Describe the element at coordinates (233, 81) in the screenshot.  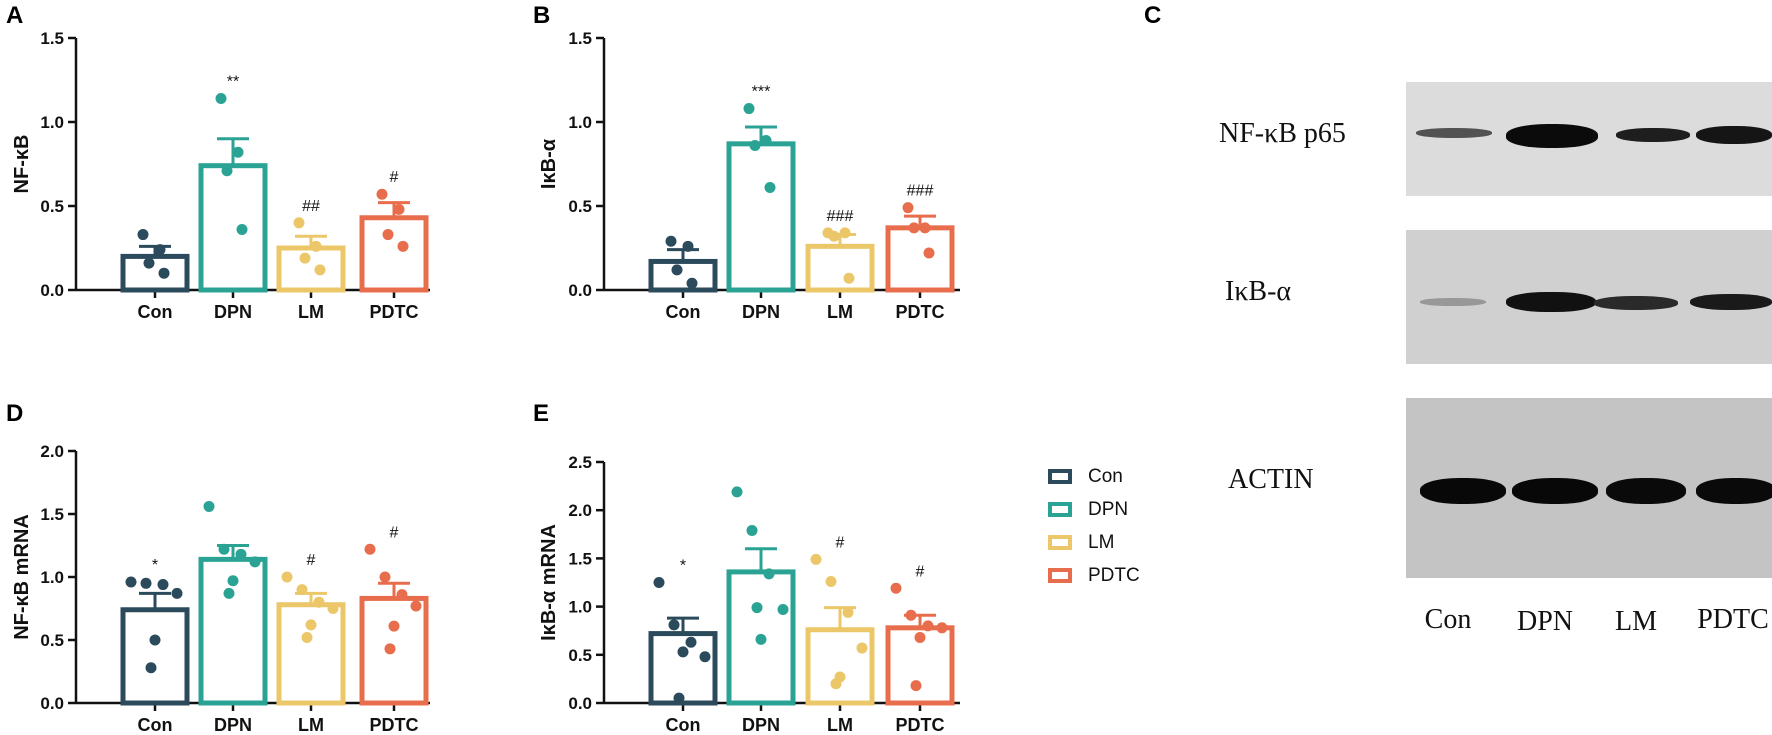
I see `significance-label-a-dpn: **` at that location.